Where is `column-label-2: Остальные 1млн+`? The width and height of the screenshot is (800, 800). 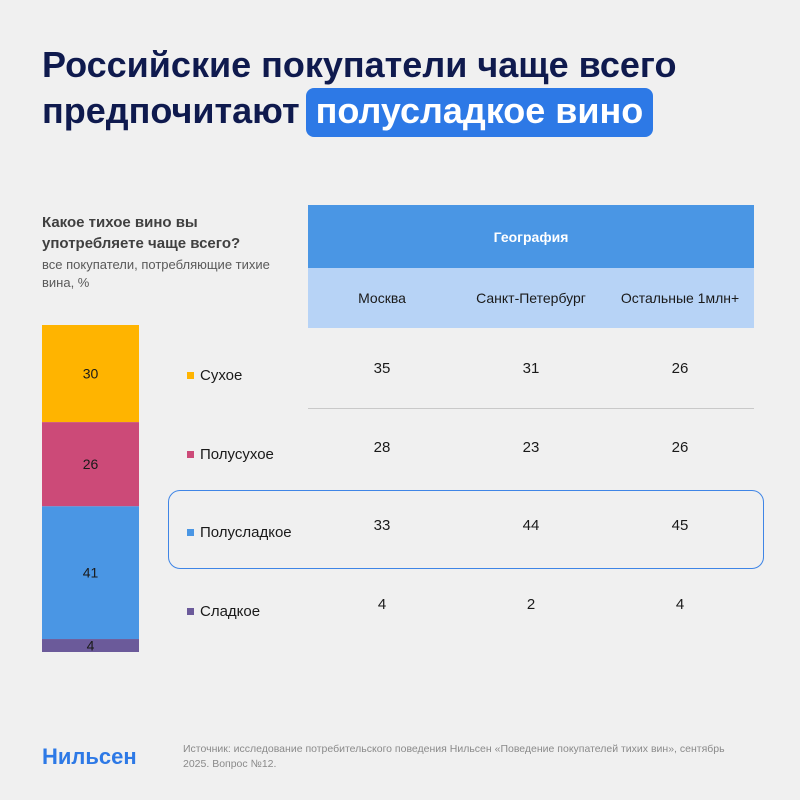 column-label-2: Остальные 1млн+ is located at coordinates (680, 298).